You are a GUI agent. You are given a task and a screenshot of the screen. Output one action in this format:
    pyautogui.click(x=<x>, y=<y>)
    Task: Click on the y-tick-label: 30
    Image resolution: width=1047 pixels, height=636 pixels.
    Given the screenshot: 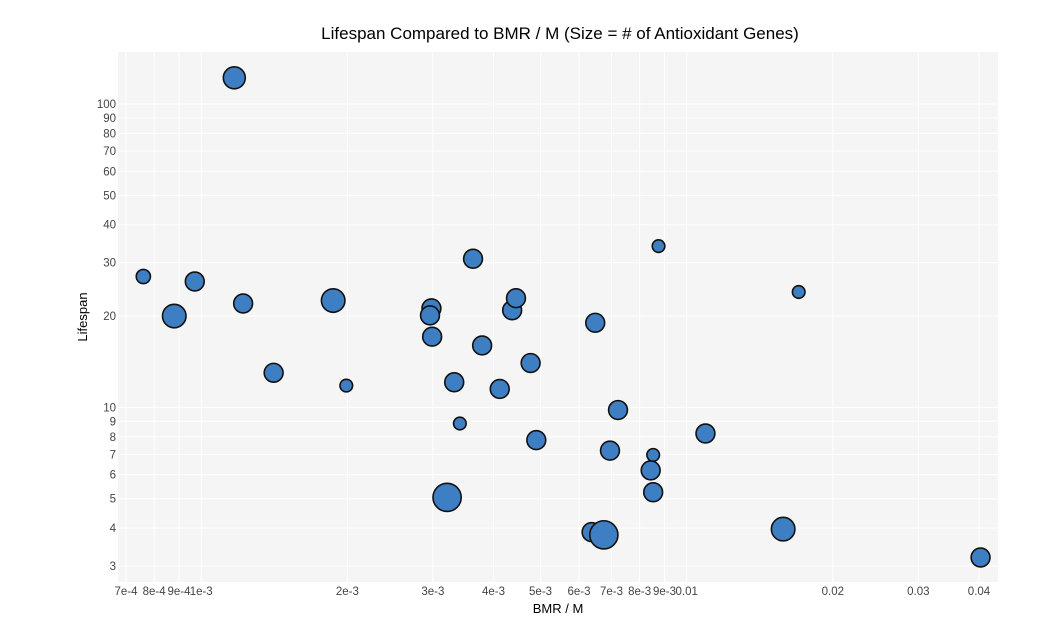 What is the action you would take?
    pyautogui.click(x=109, y=264)
    